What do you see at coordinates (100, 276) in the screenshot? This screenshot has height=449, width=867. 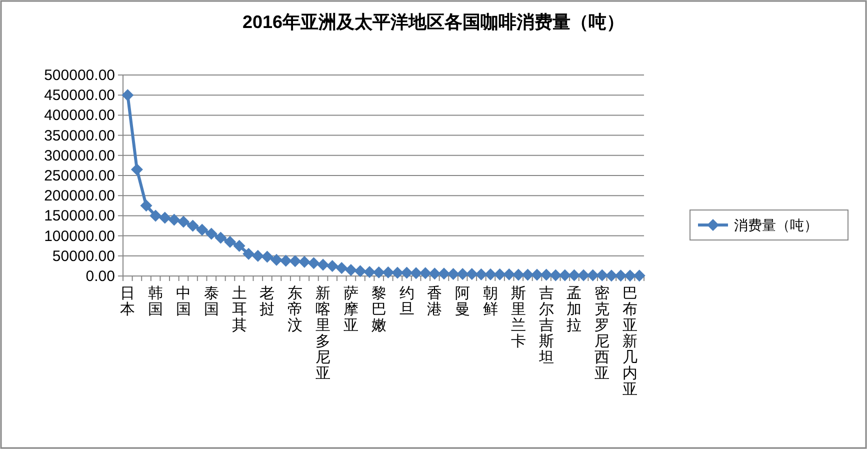 I see `y-tick-label: 0.00` at bounding box center [100, 276].